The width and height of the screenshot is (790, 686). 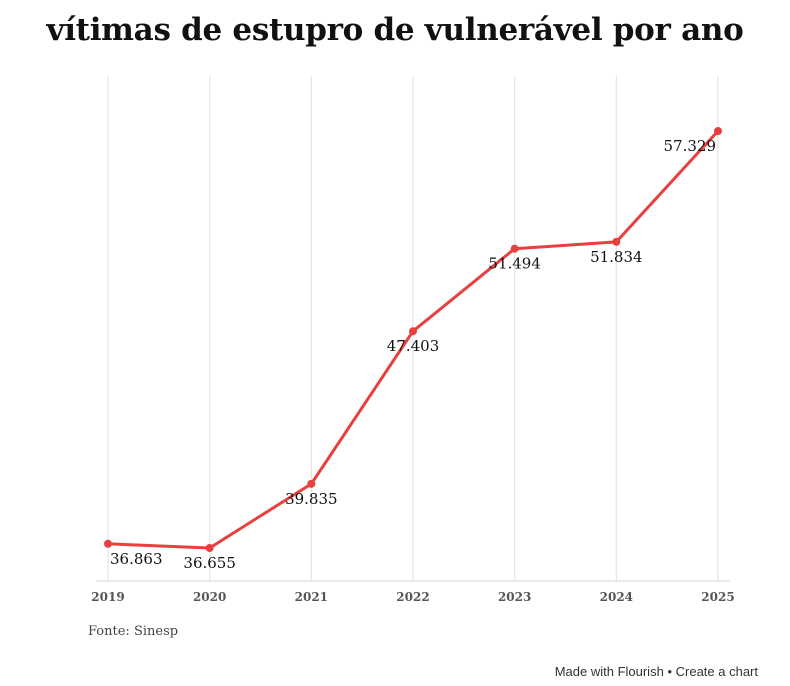 I want to click on x-tick-label-2020: 2020, so click(x=209, y=597).